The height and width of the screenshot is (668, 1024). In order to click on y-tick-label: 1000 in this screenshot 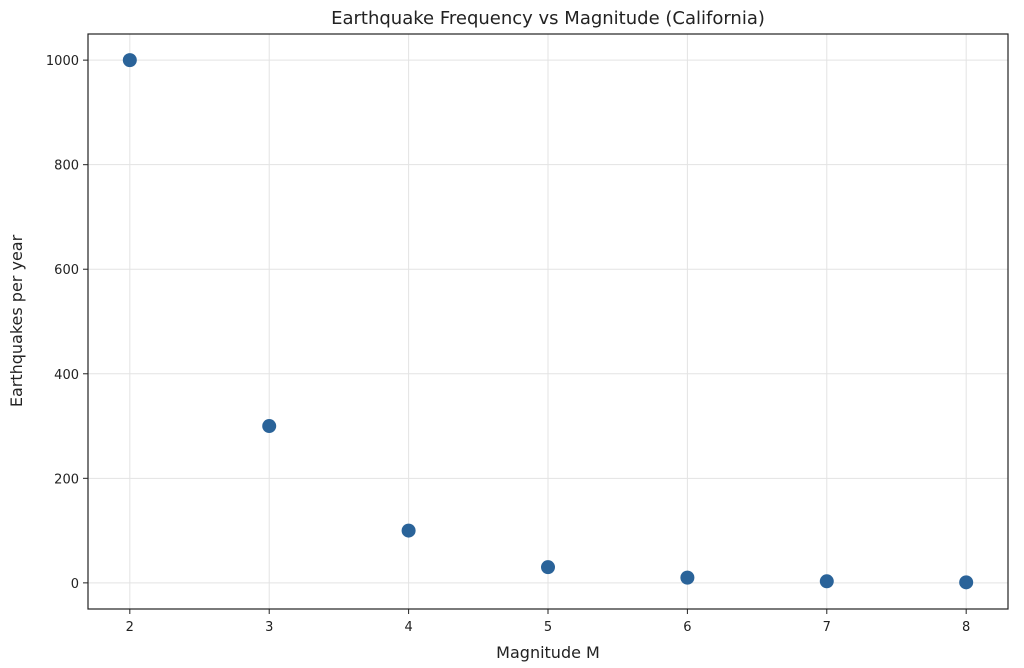, I will do `click(62, 61)`.